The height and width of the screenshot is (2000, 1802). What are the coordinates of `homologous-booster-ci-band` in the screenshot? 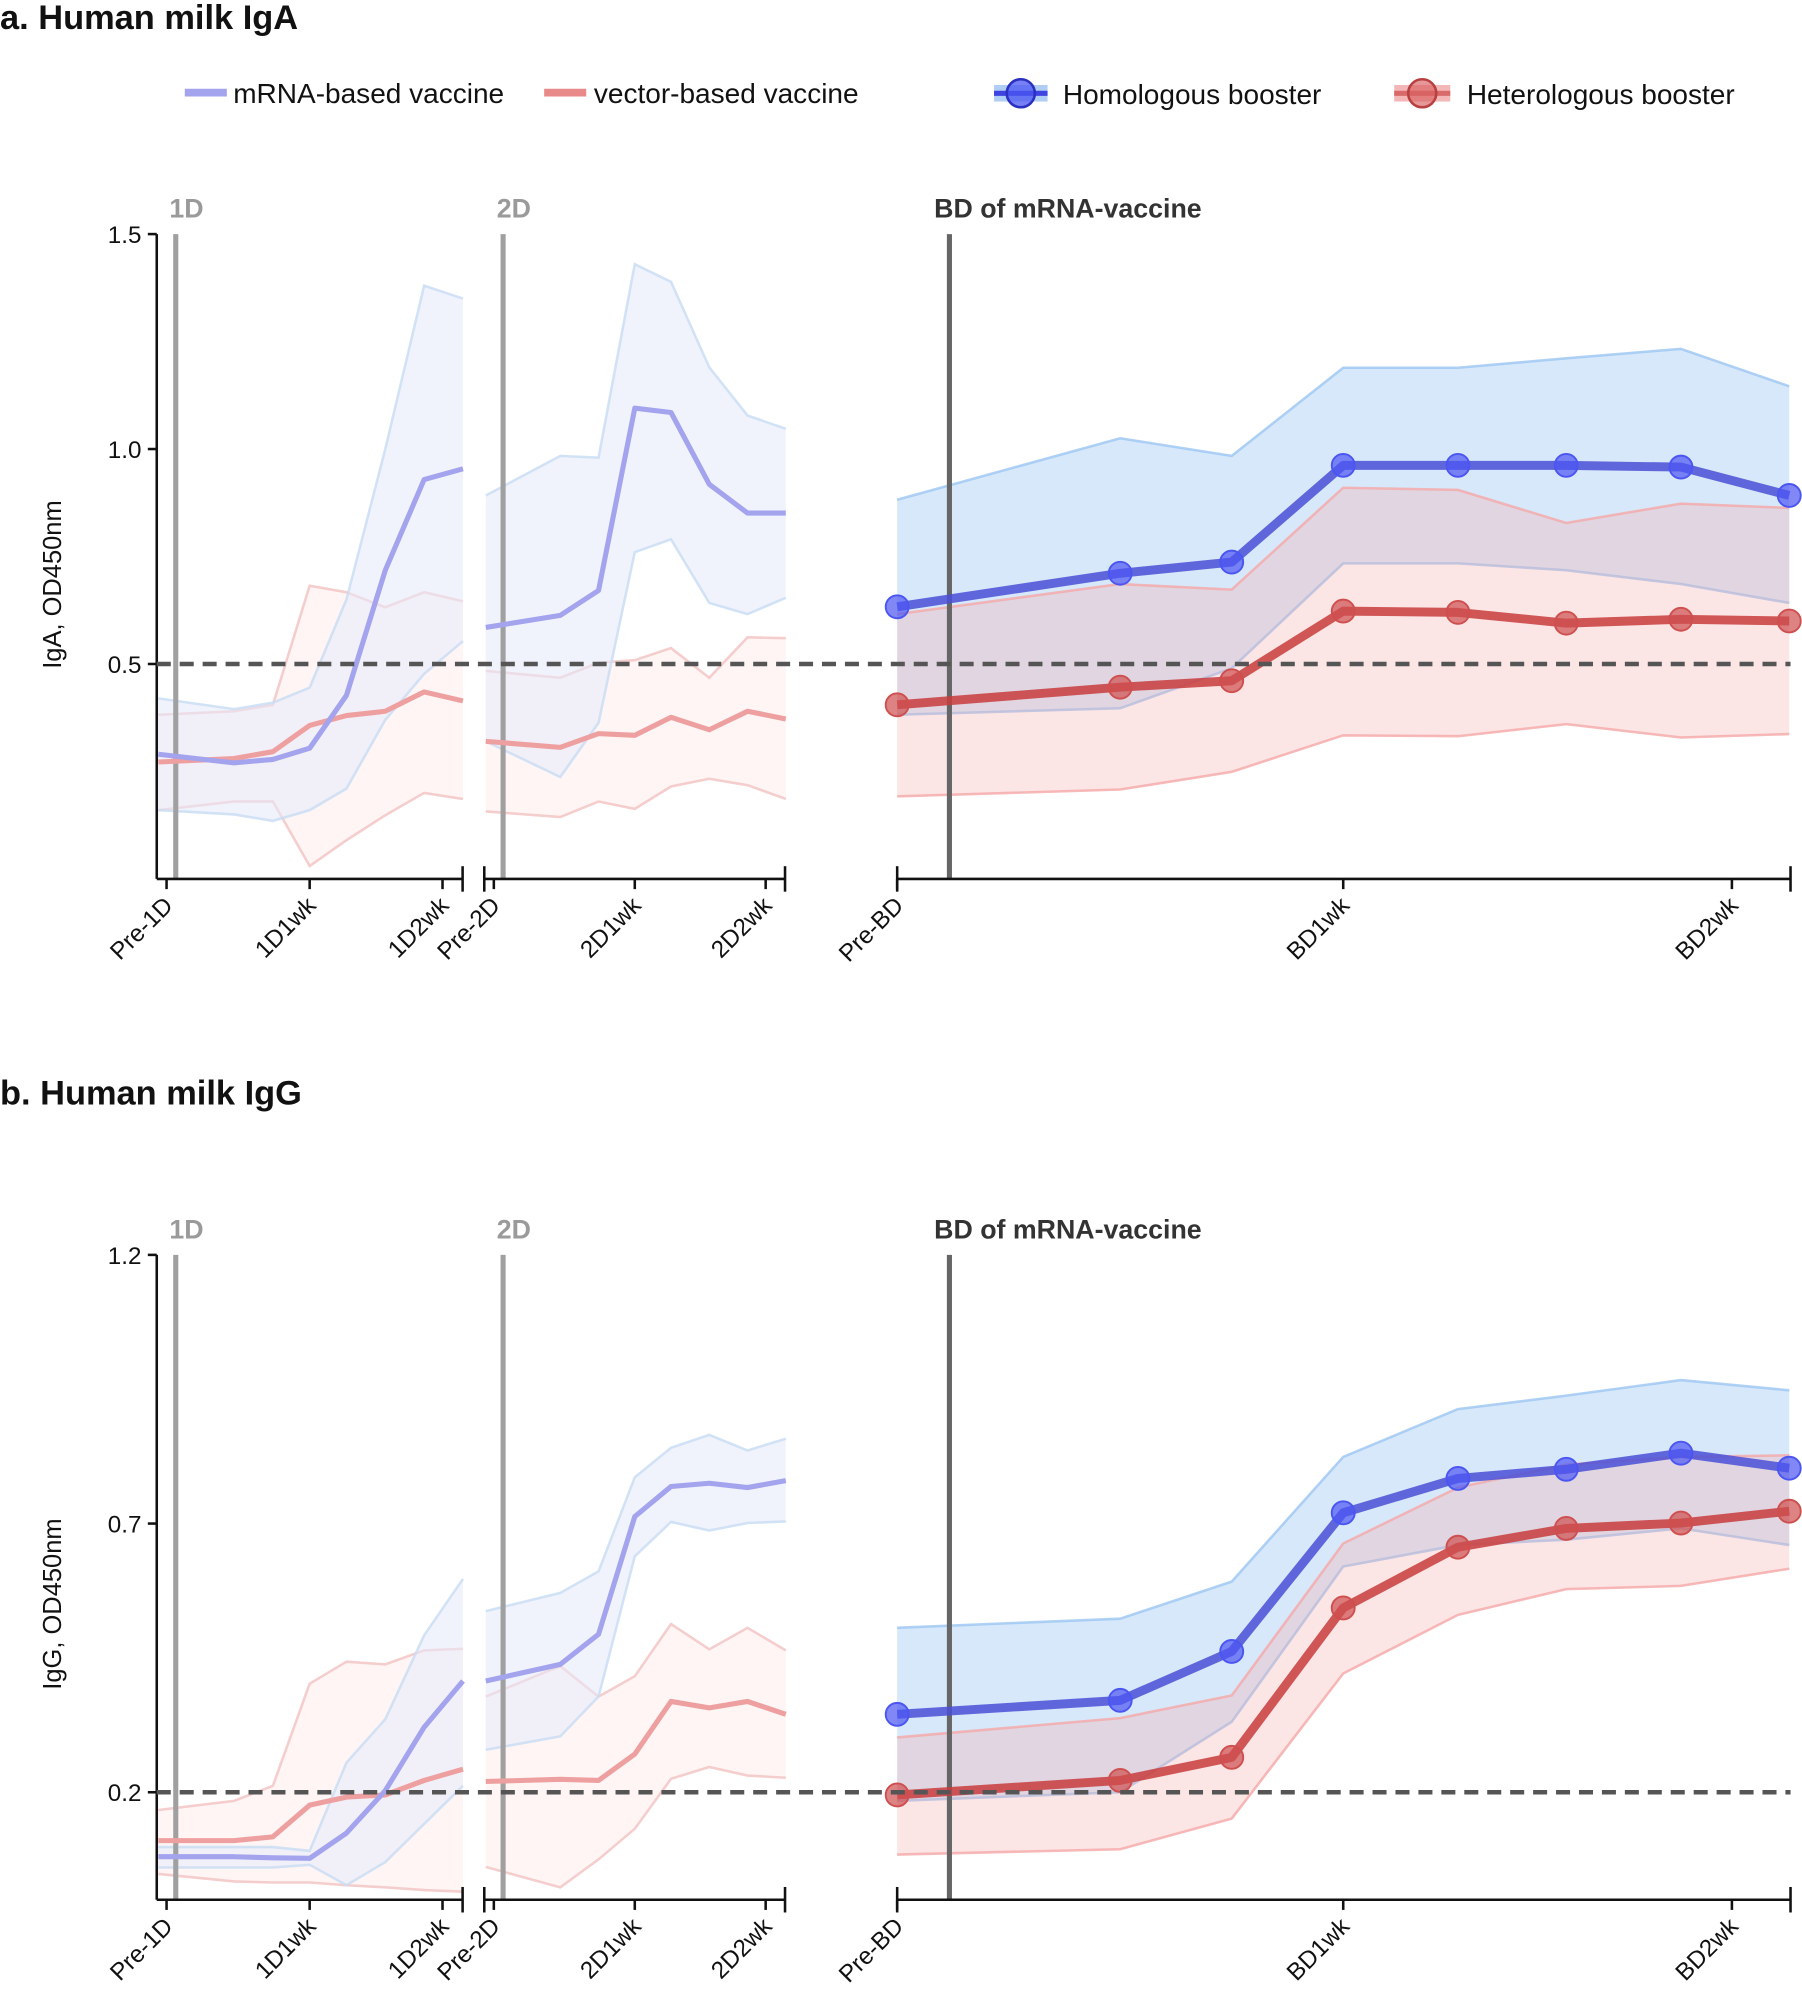 It's located at (1343, 531).